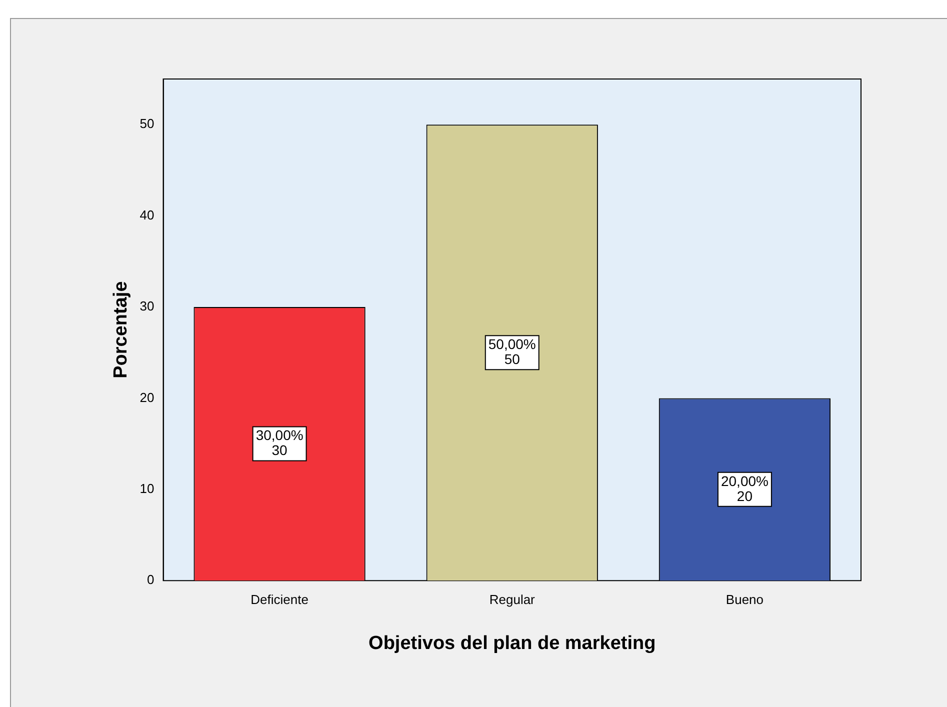 The width and height of the screenshot is (947, 707). Describe the element at coordinates (512, 643) in the screenshot. I see `x-axis-title: Objetivos del plan de marketing` at that location.